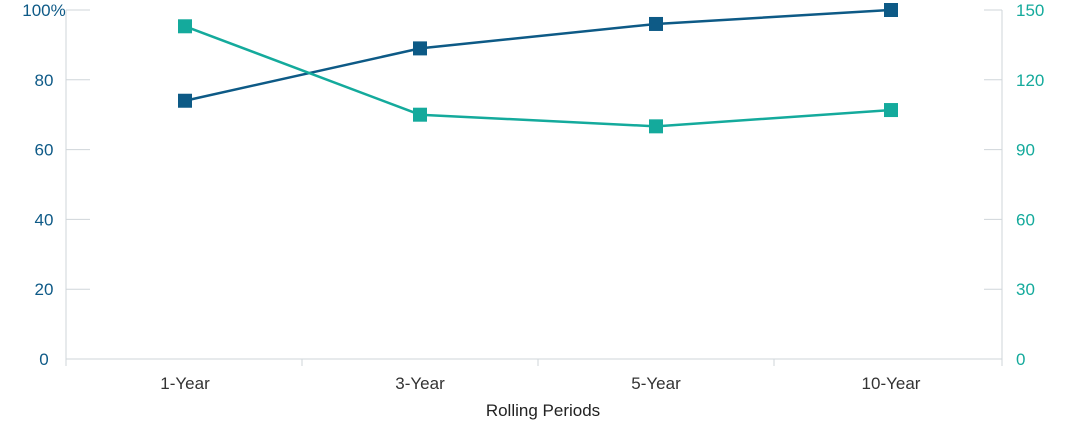  Describe the element at coordinates (185, 383) in the screenshot. I see `x-tick-label: 1-Year` at that location.